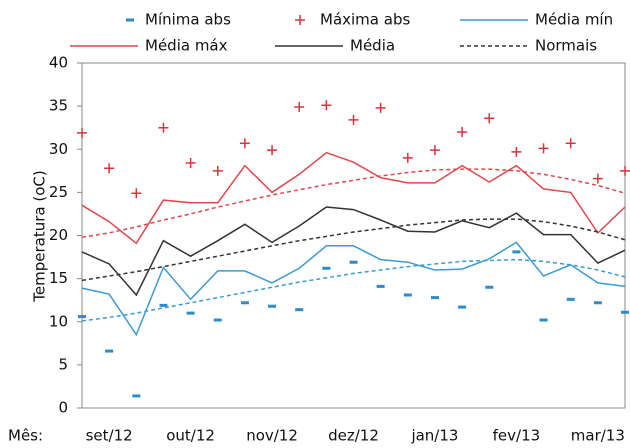 This screenshot has height=448, width=630. What do you see at coordinates (58, 321) in the screenshot?
I see `y-tick-label: 10` at bounding box center [58, 321].